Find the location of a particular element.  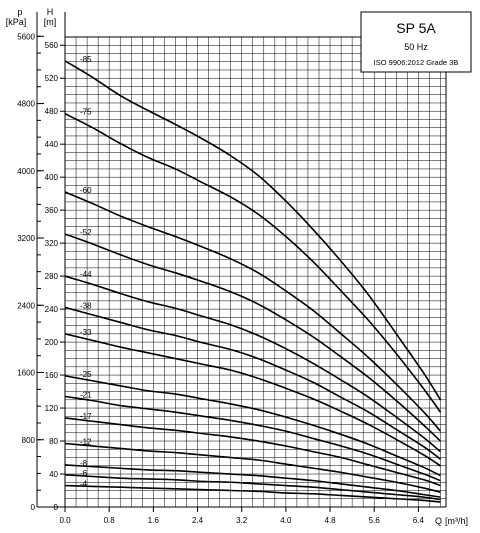

x-tick-label: 4.0 is located at coordinates (286, 520).